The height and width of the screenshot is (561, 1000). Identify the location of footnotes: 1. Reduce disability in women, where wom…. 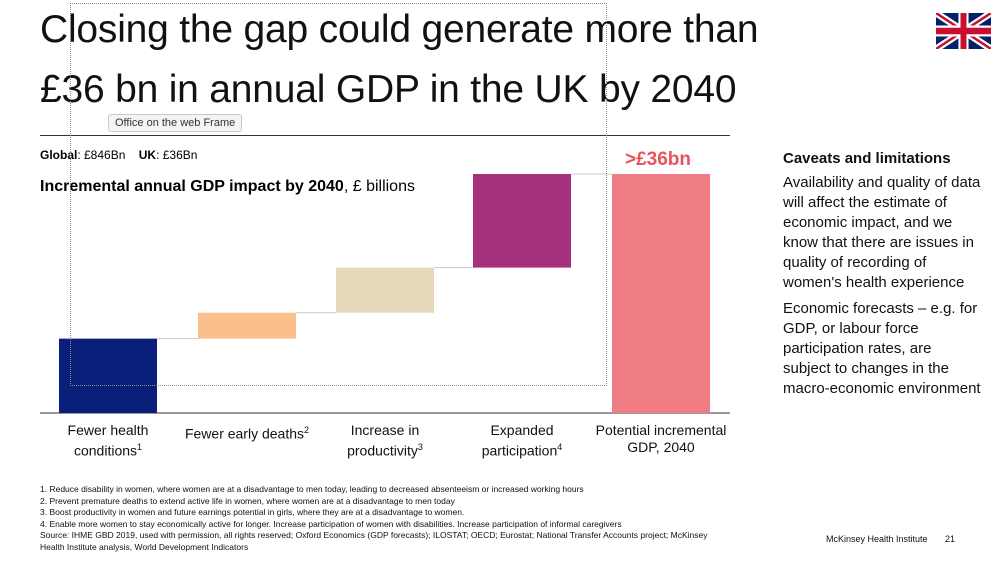
(385, 518).